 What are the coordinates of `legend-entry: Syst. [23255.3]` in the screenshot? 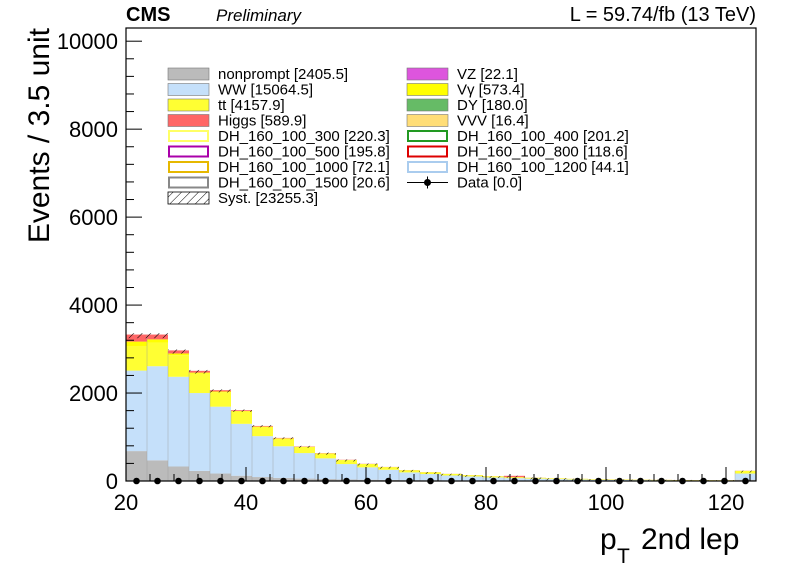 It's located at (242, 198).